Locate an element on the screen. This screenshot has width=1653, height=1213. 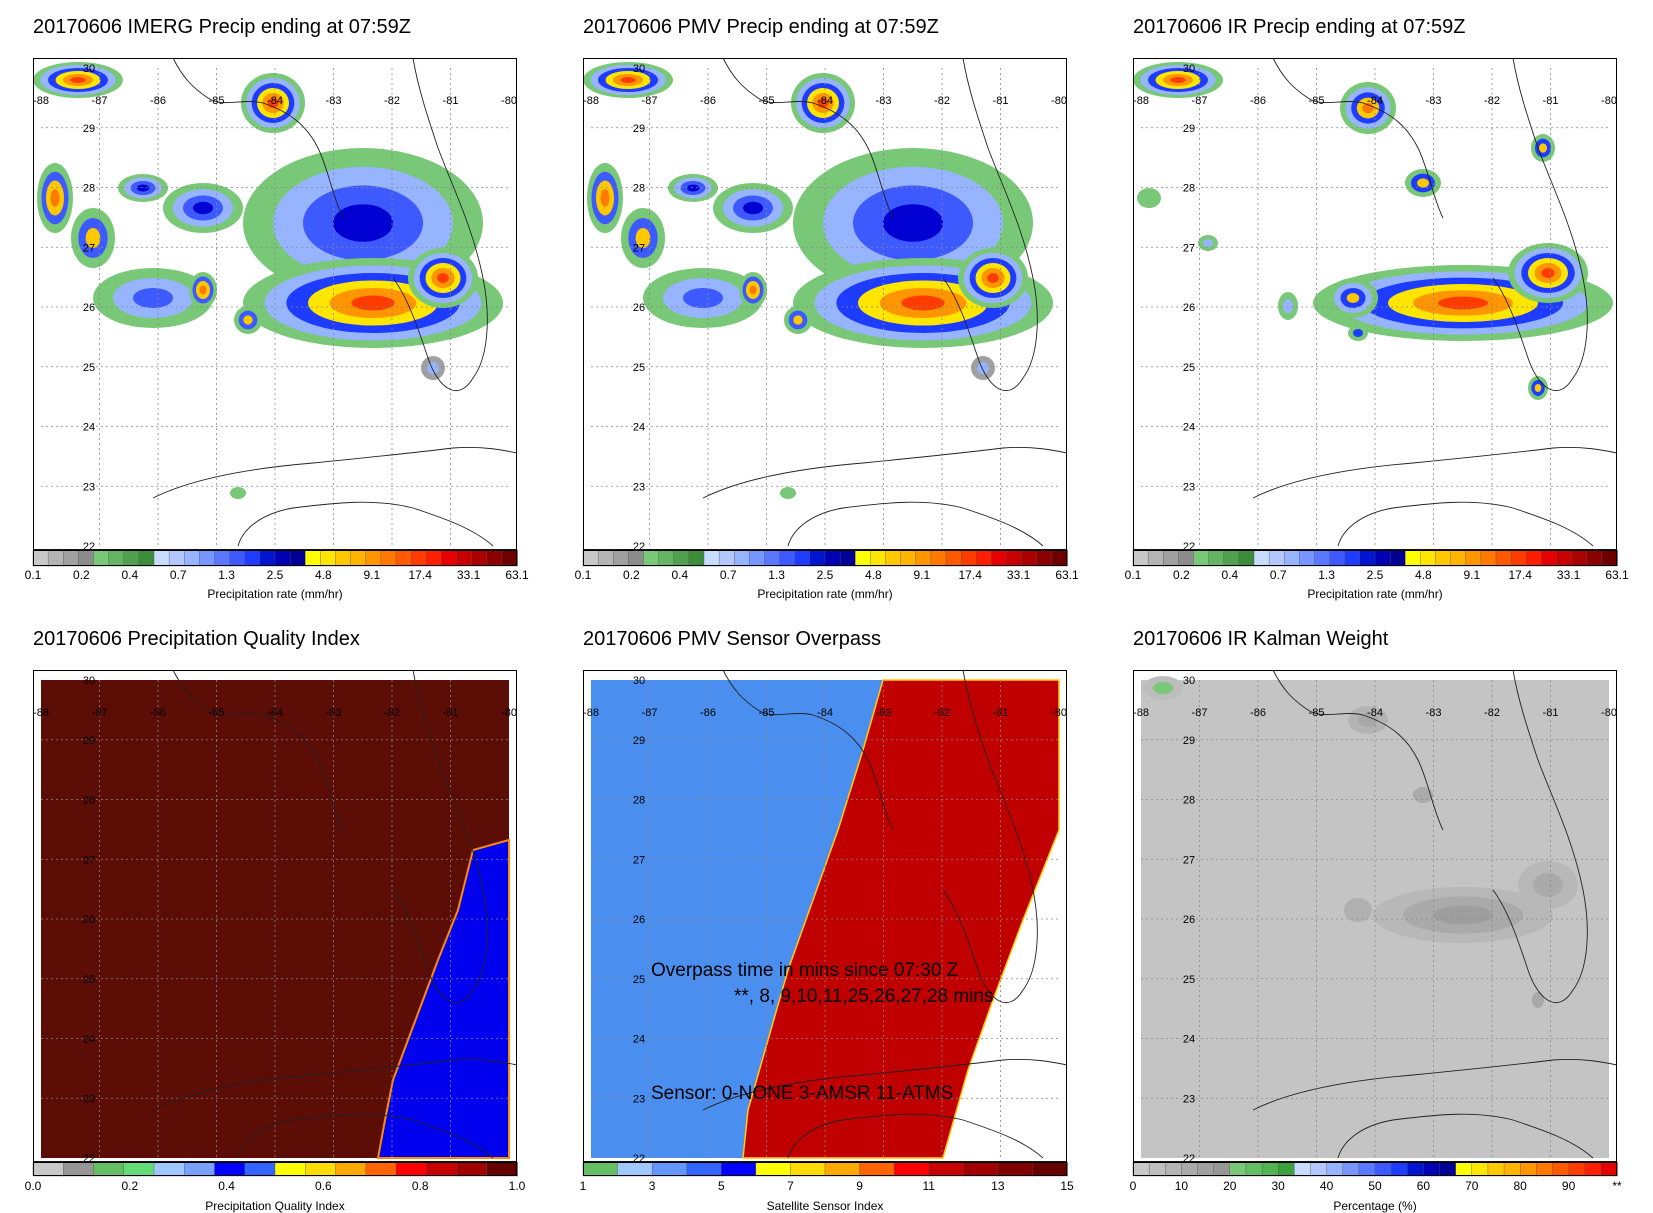
panel-title-ir: 20170606 IR Precip ending at 07:59Z is located at coordinates (1299, 27).